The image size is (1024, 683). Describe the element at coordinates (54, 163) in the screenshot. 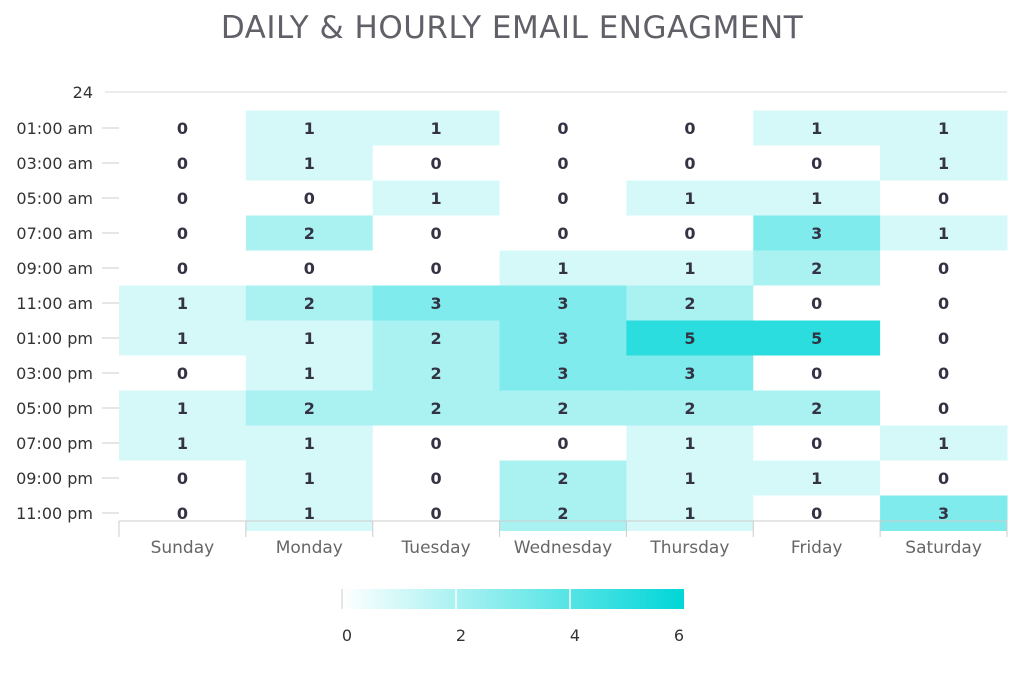

I see `y-tick-label: 03:00 am` at that location.